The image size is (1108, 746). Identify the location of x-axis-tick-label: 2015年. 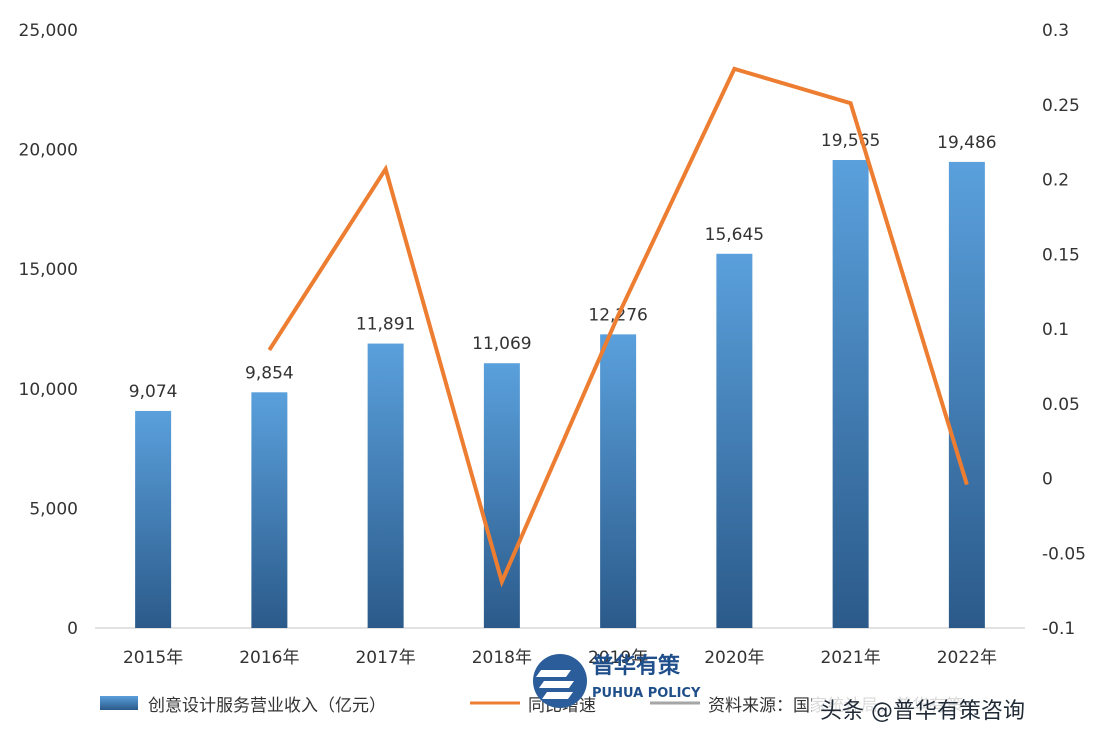
(153, 658).